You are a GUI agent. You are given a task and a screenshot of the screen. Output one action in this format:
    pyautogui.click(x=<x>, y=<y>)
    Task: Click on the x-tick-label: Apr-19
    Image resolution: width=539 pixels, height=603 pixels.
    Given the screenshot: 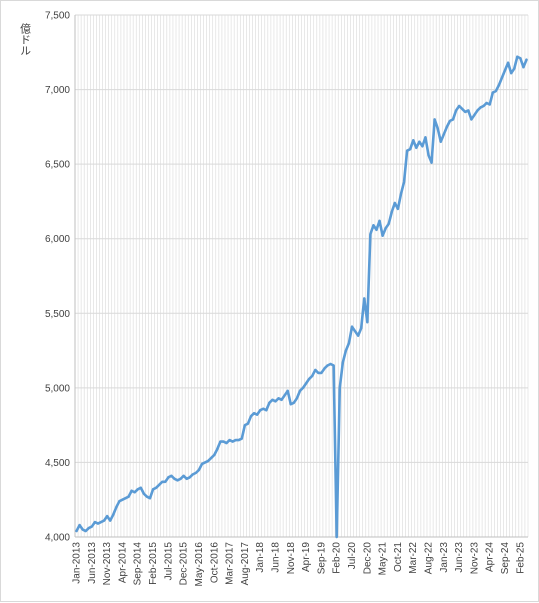 What is the action you would take?
    pyautogui.click(x=306, y=557)
    